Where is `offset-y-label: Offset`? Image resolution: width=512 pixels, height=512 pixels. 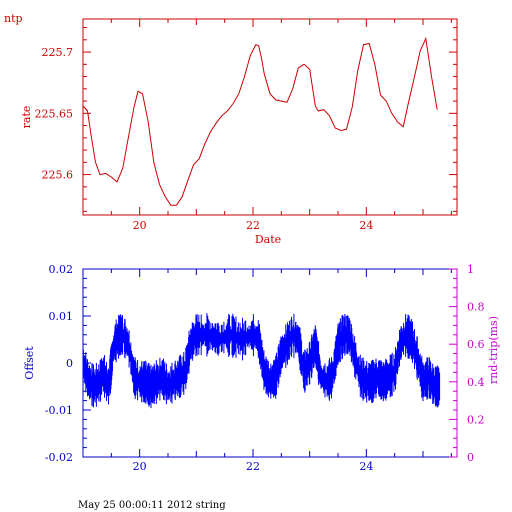
offset-y-label: Offset is located at coordinates (29, 363).